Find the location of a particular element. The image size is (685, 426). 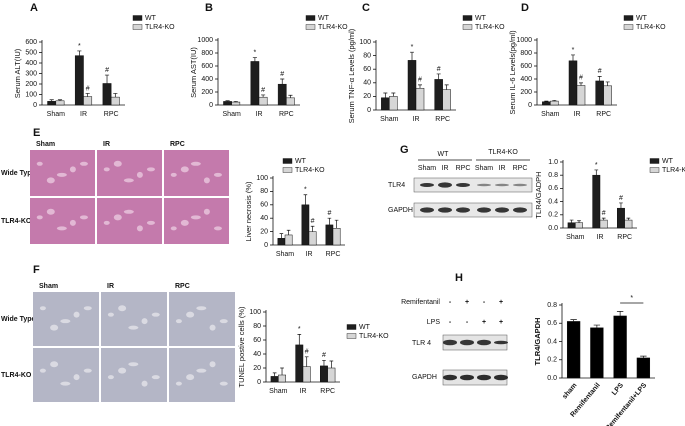

y-tick-label: 0.2 is located at coordinates (553, 215).